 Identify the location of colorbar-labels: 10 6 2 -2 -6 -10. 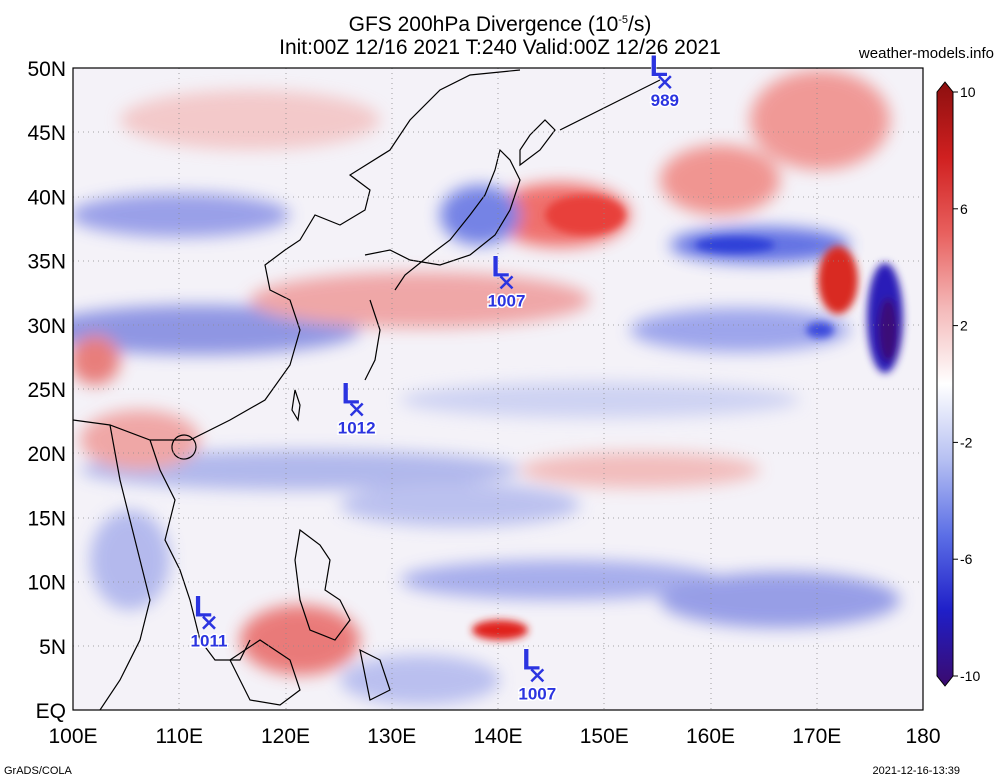
(966, 384).